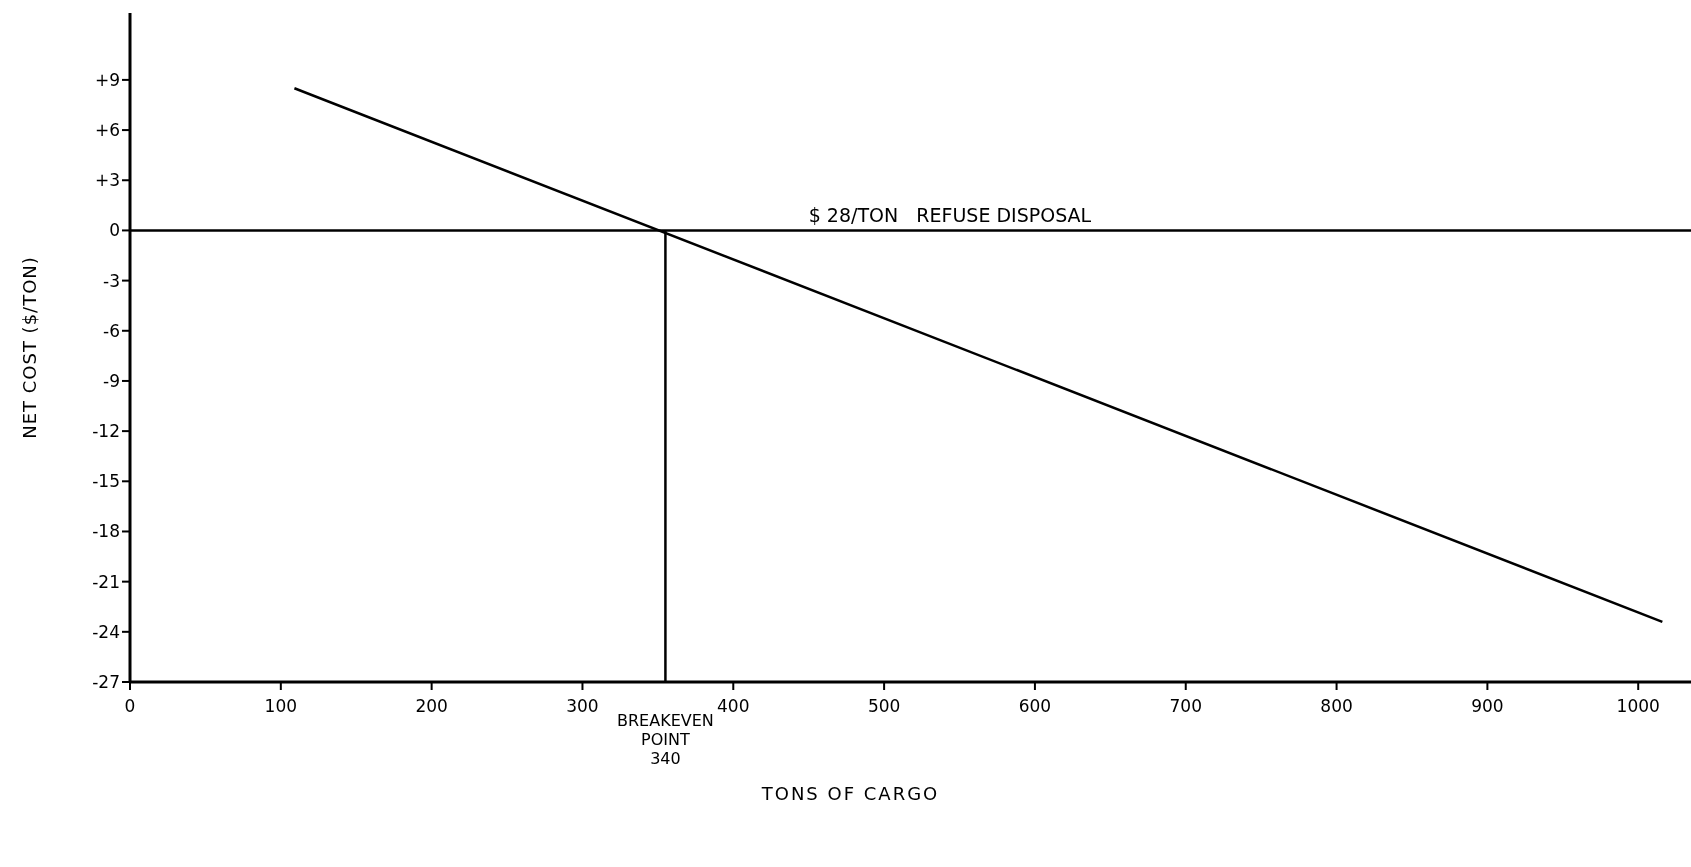 This screenshot has height=867, width=1691. What do you see at coordinates (111, 380) in the screenshot?
I see `y-tick-label: -9` at bounding box center [111, 380].